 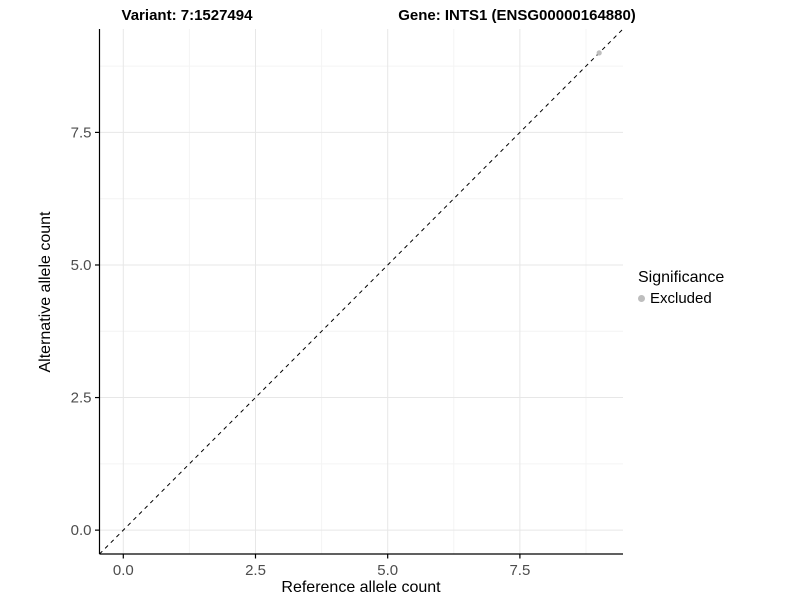 I want to click on legend-item-excluded: Excluded, so click(x=681, y=298).